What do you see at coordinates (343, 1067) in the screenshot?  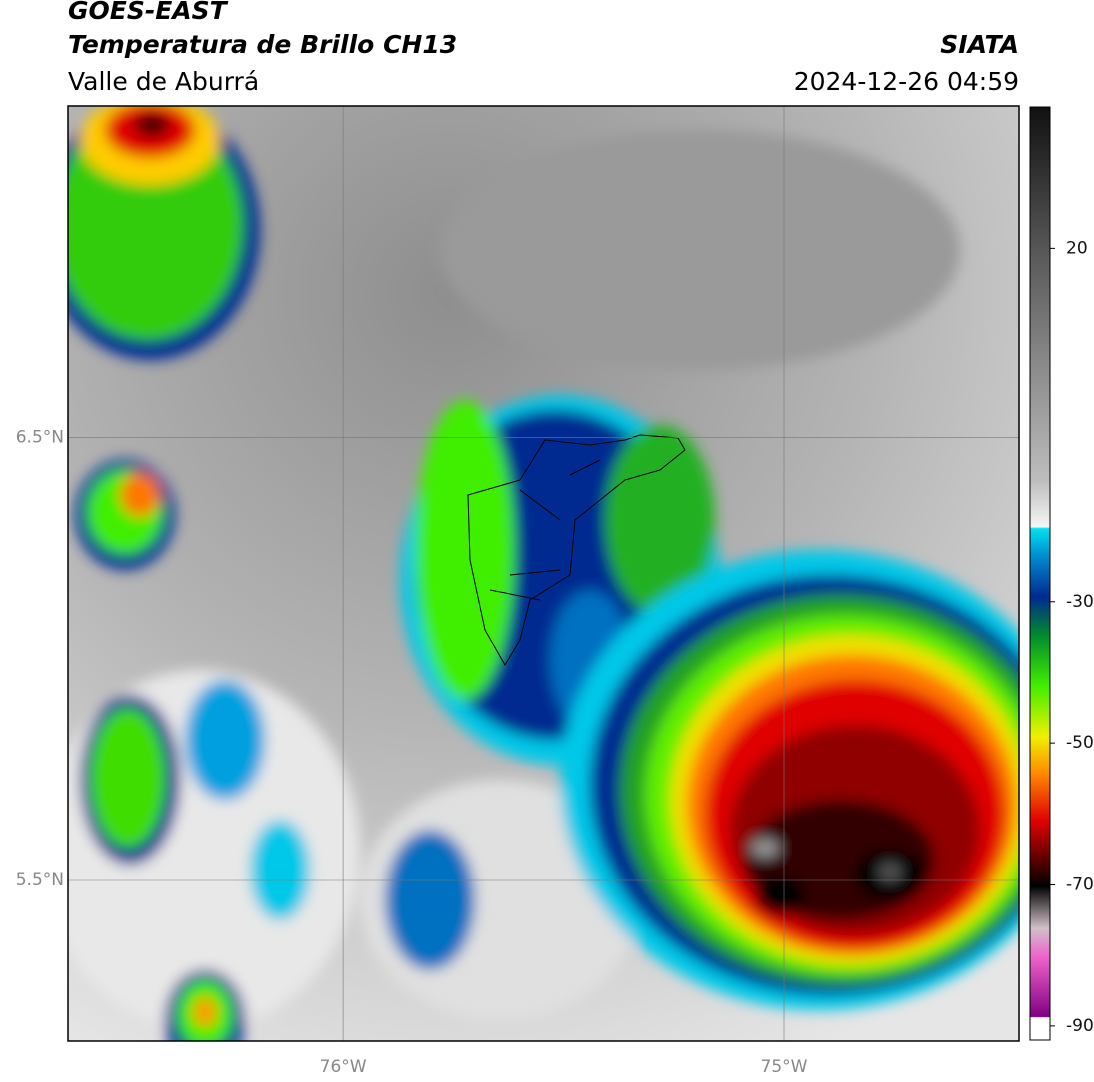 I see `lon-tick-label: 76°W` at bounding box center [343, 1067].